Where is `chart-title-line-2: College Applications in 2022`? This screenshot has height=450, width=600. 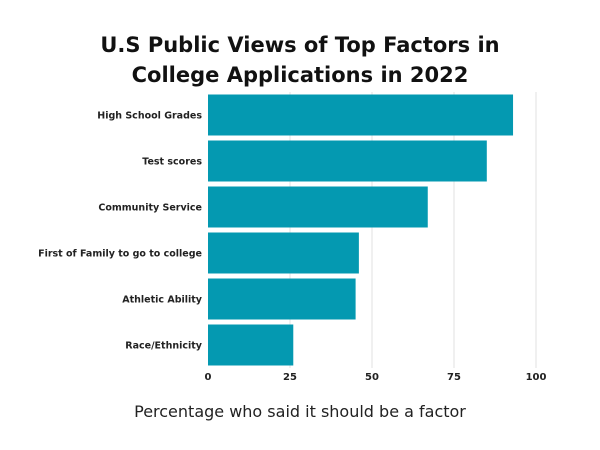 chart-title-line-2: College Applications in 2022 is located at coordinates (300, 75).